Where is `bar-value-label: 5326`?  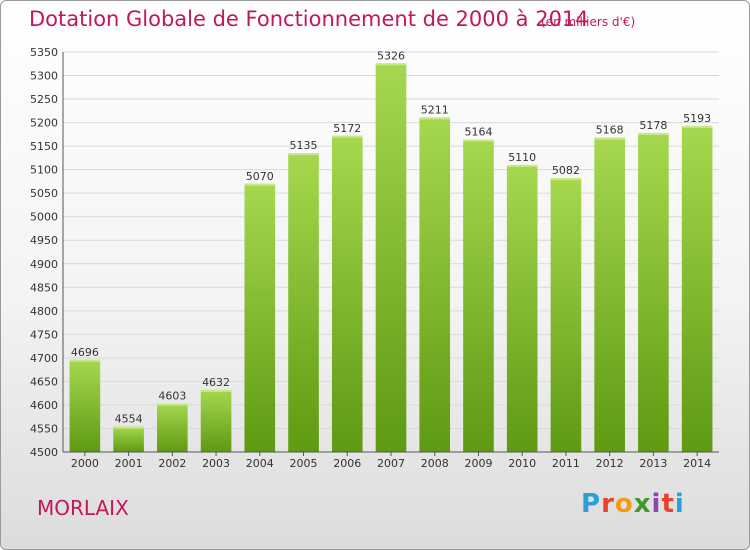 bar-value-label: 5326 is located at coordinates (391, 55).